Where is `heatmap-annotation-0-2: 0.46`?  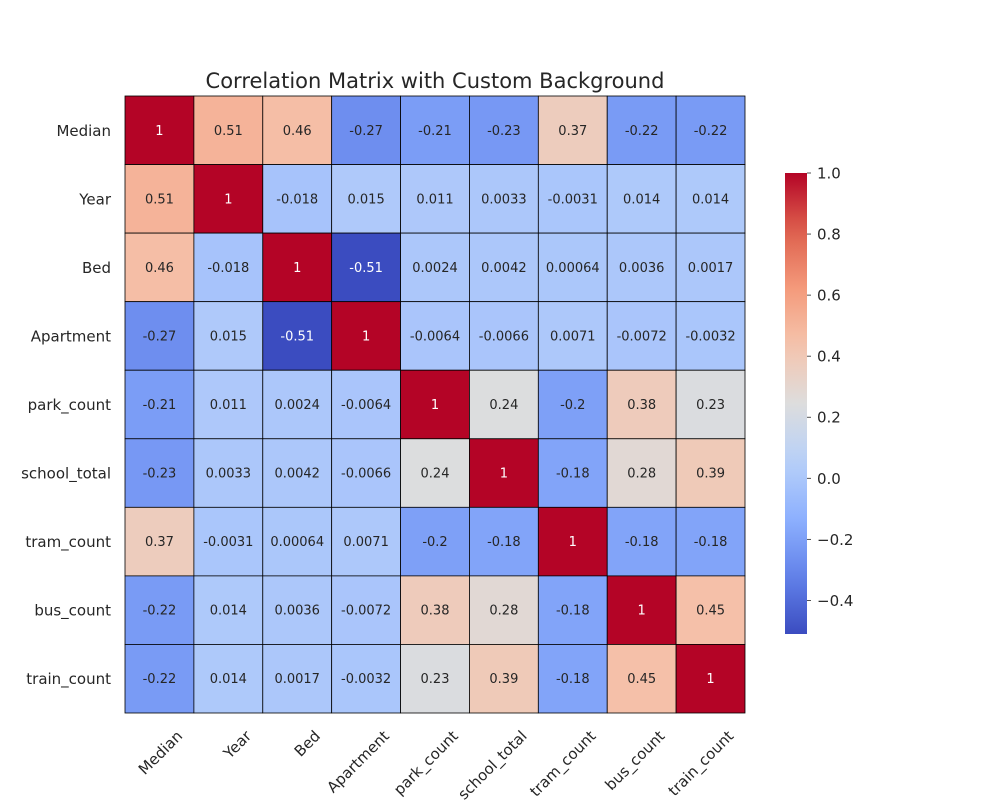 heatmap-annotation-0-2: 0.46 is located at coordinates (297, 131).